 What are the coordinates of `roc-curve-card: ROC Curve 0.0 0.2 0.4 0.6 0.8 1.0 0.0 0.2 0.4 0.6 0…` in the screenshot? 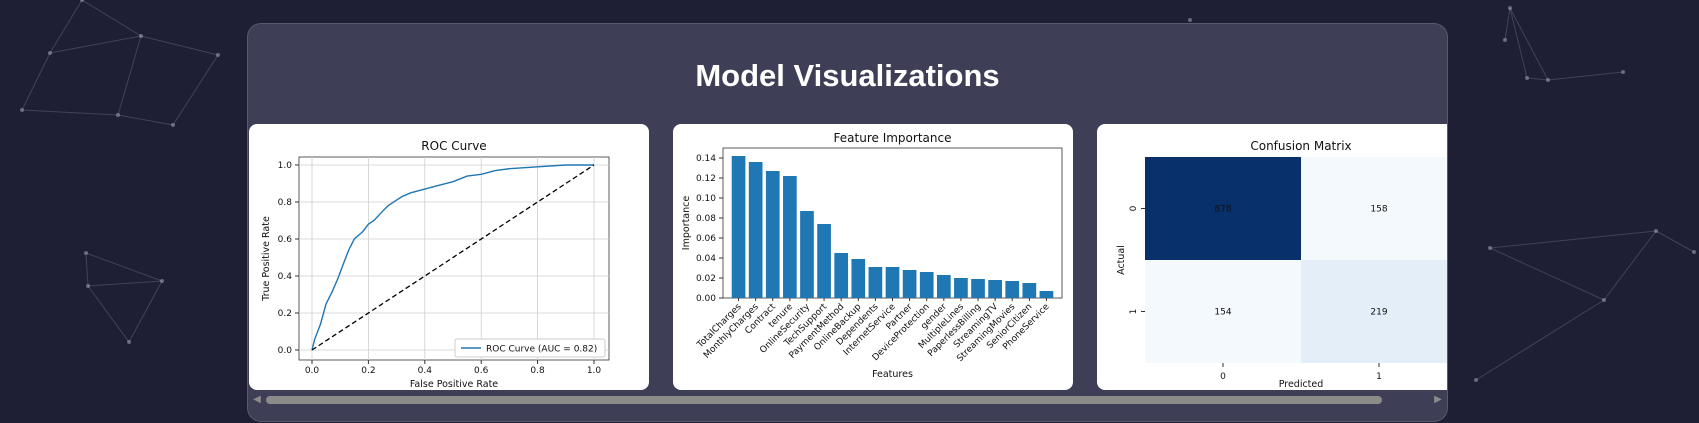 It's located at (449, 257).